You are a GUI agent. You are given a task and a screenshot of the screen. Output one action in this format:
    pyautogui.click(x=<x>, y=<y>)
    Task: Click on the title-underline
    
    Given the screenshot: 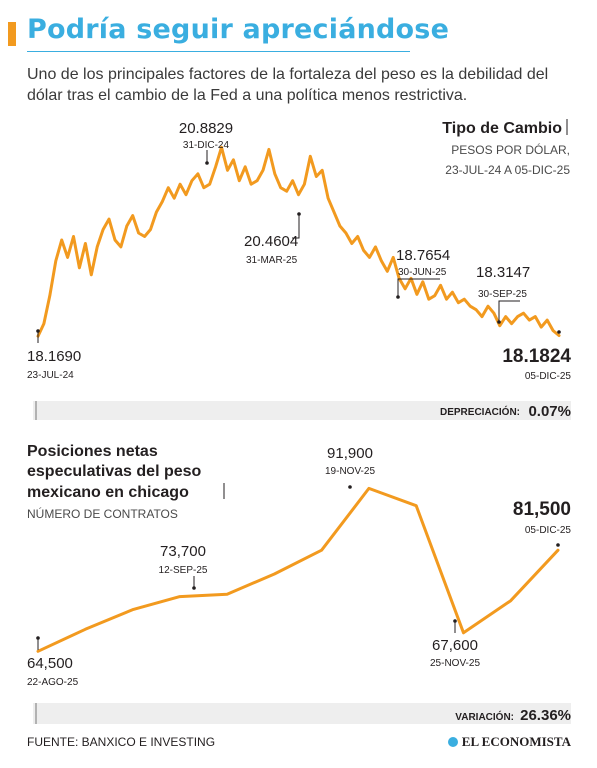 What is the action you would take?
    pyautogui.click(x=218, y=51)
    